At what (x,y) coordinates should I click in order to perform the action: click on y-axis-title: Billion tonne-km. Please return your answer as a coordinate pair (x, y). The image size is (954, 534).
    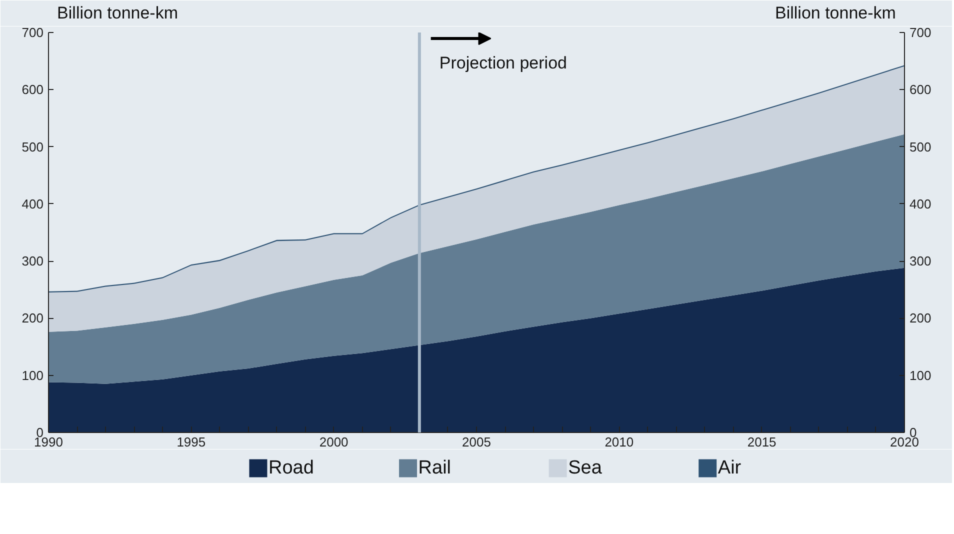
    Looking at the image, I should click on (117, 13).